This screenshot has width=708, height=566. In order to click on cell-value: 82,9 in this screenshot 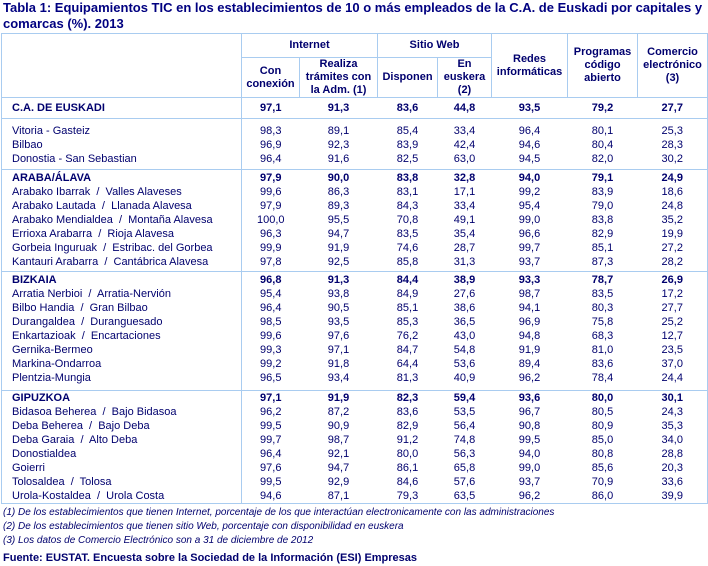, I will do `click(407, 426)`.